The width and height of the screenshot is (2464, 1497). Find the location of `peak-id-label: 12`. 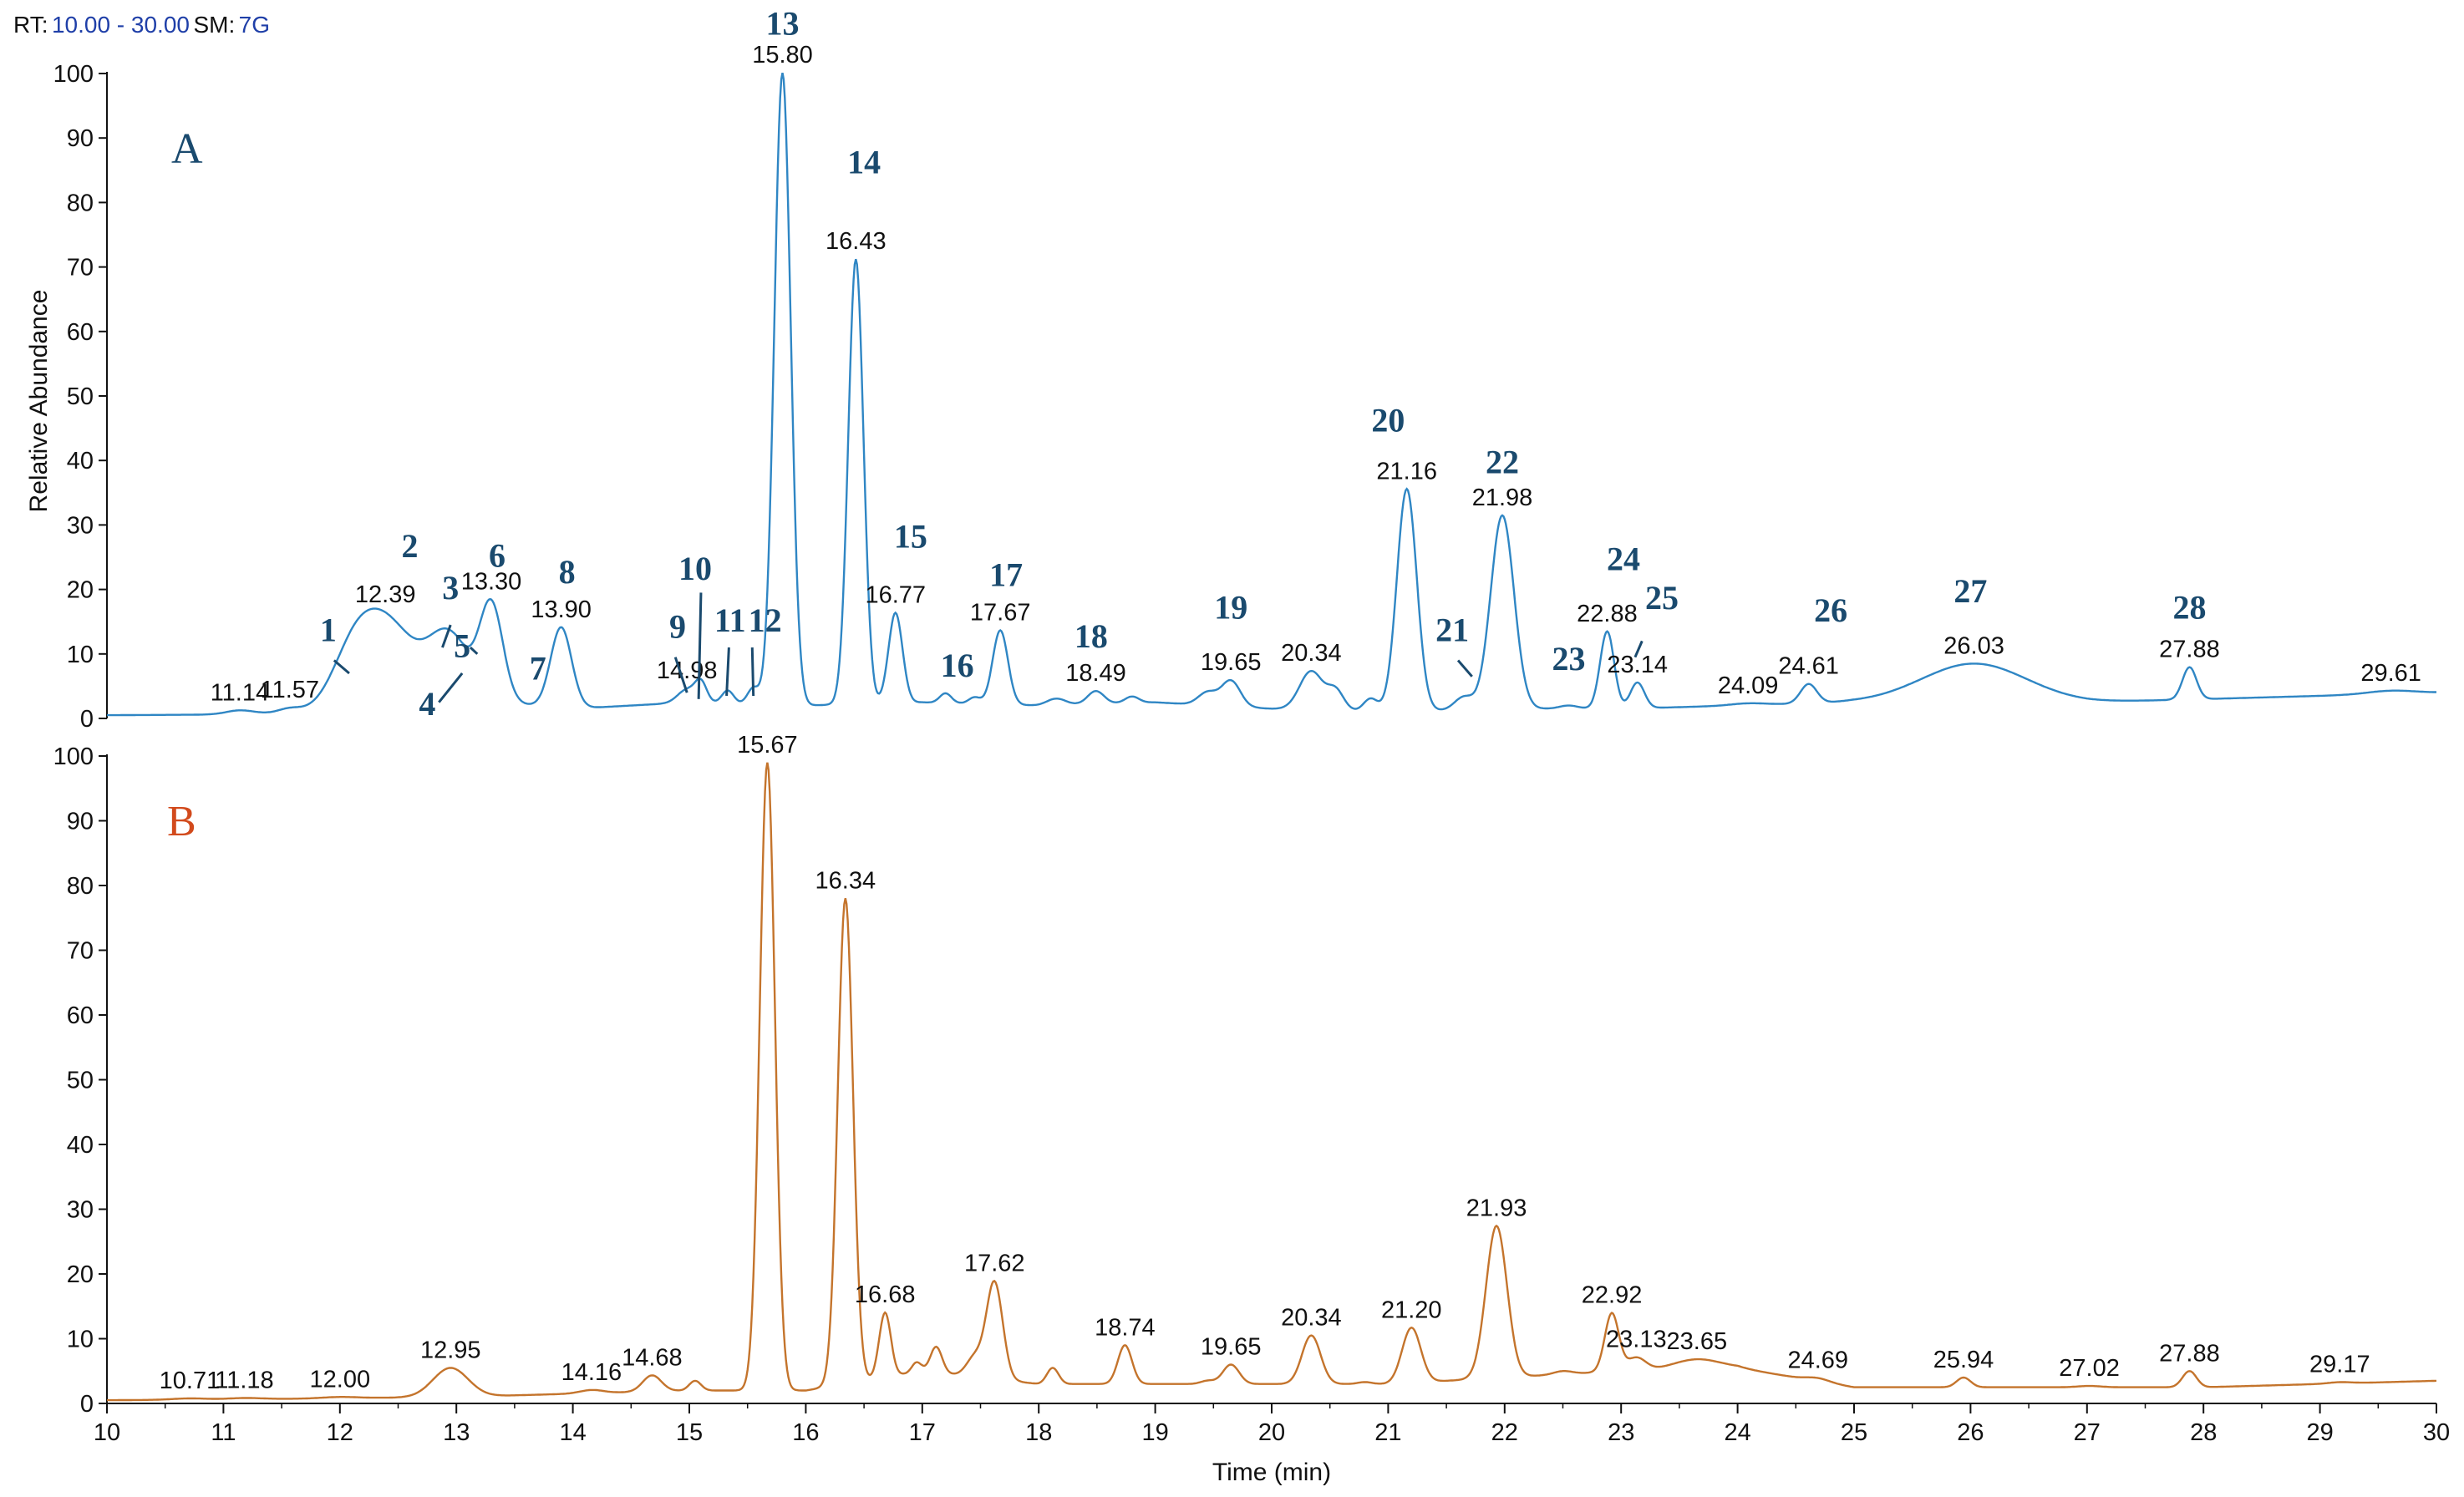

peak-id-label: 12 is located at coordinates (765, 620).